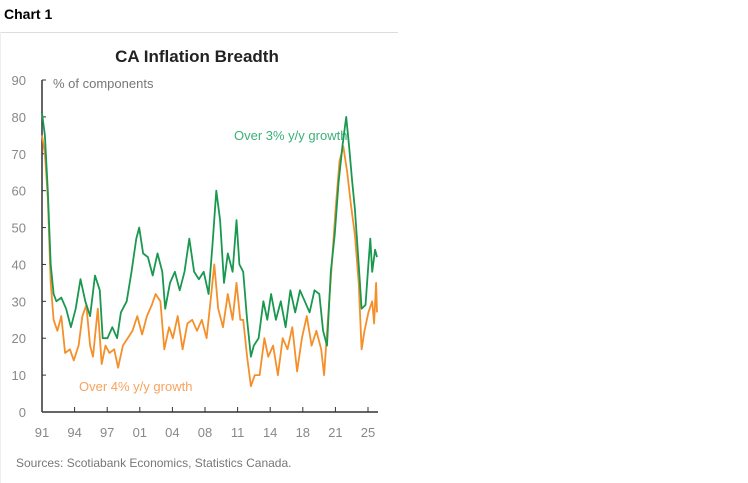 The height and width of the screenshot is (483, 748). I want to click on y-tick-label: 60, so click(19, 191).